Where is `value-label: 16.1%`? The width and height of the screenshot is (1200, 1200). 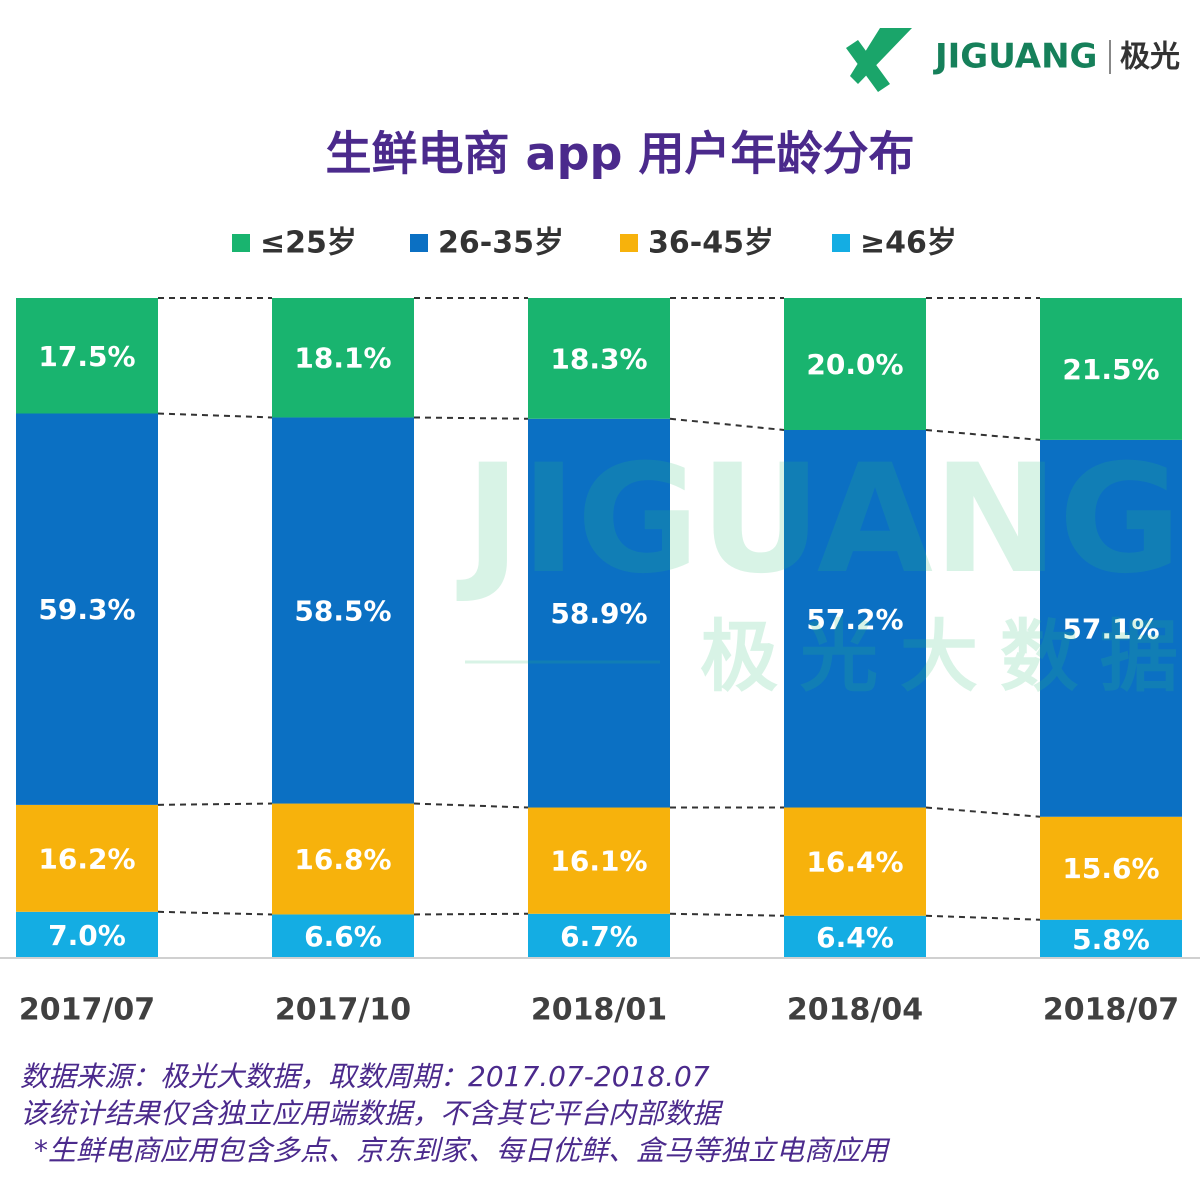 value-label: 16.1% is located at coordinates (598, 861).